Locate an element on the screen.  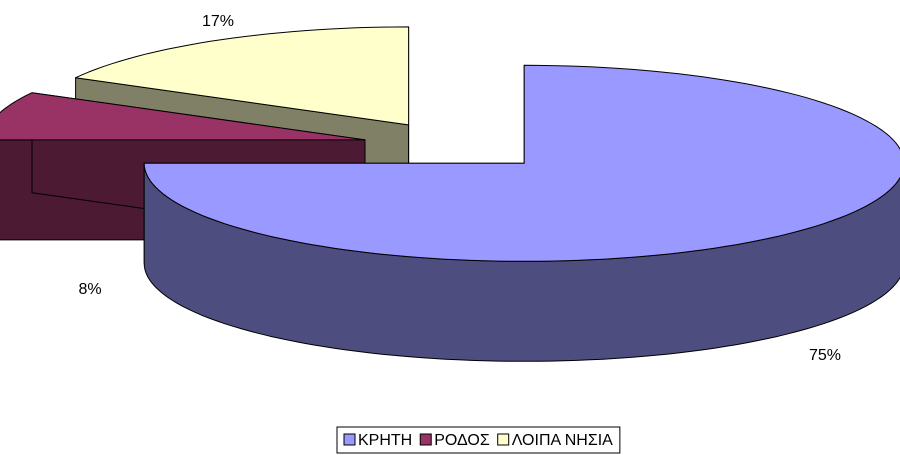
data-label: 8% is located at coordinates (89, 289).